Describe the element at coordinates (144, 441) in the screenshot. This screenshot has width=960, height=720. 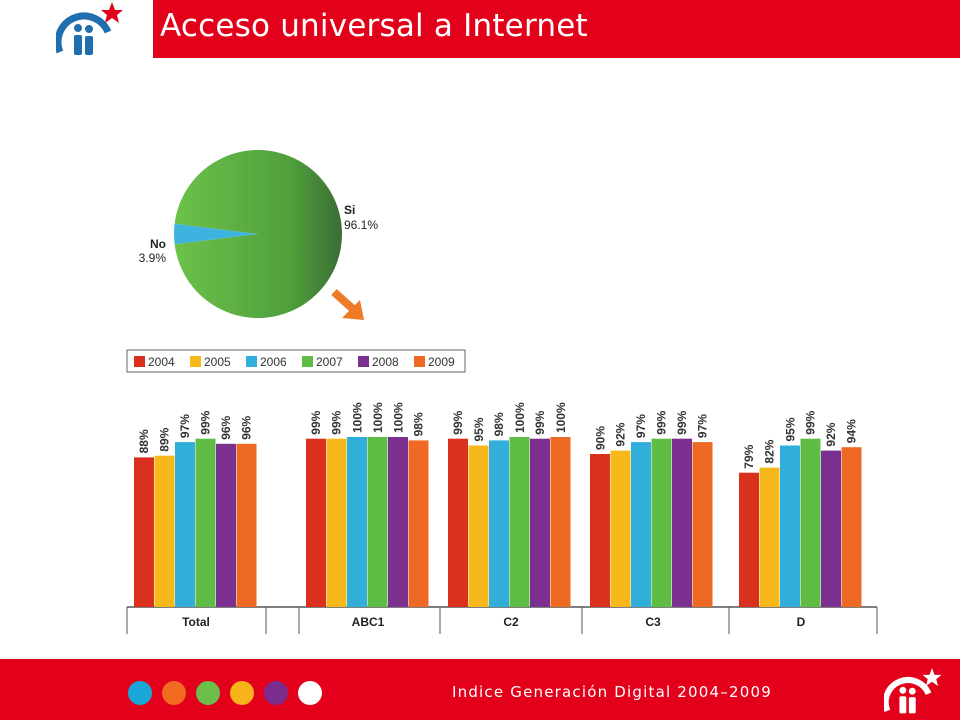
I see `bar-label-total-2004: 88%` at that location.